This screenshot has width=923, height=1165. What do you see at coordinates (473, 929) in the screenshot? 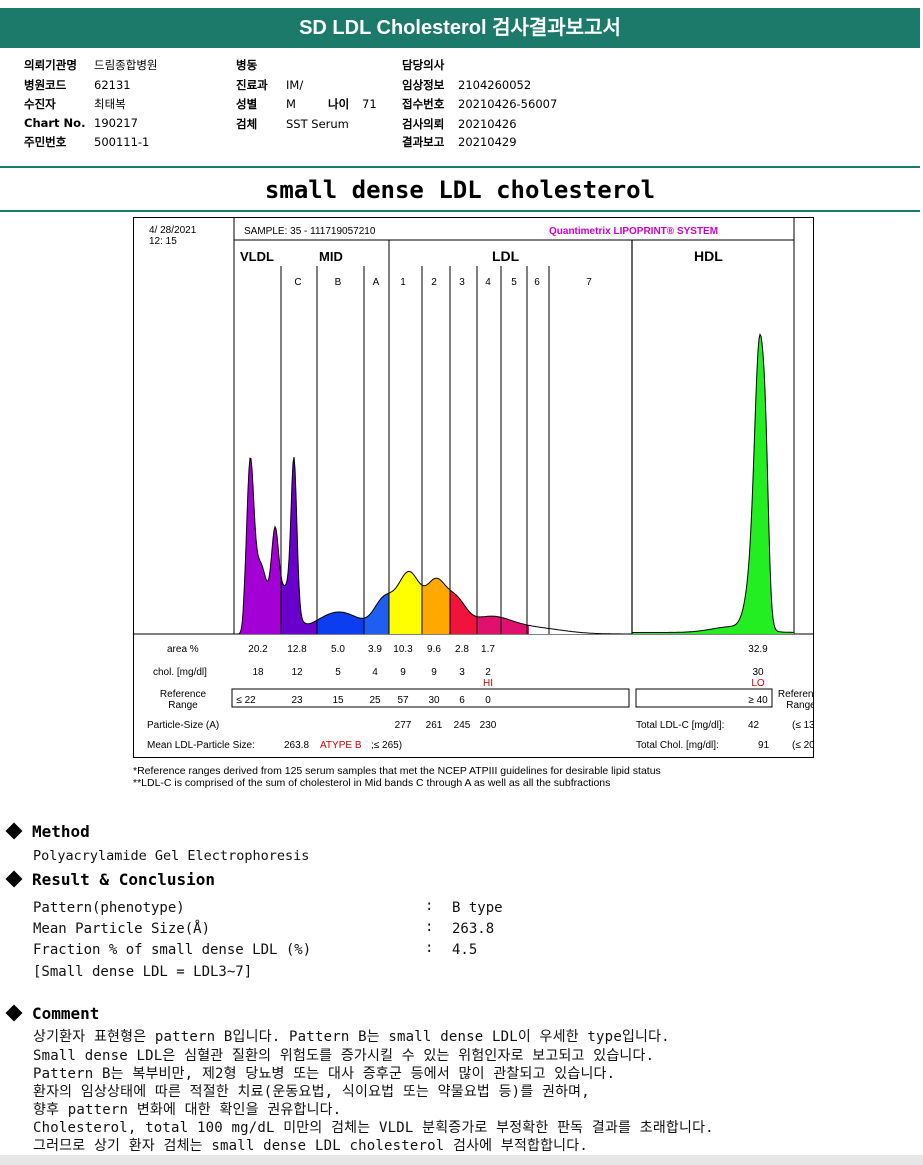
I see `result-value: 263.8` at bounding box center [473, 929].